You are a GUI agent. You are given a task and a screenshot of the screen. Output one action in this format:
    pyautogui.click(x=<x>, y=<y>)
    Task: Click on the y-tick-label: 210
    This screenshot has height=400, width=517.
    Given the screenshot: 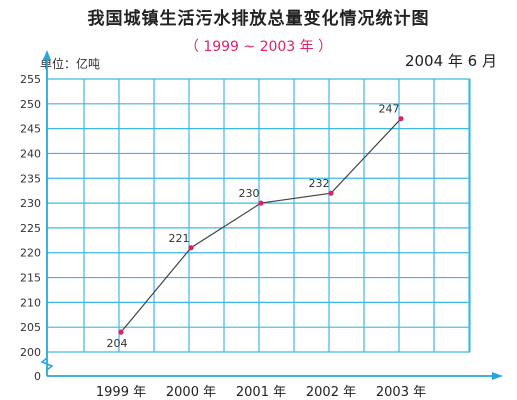 What is the action you would take?
    pyautogui.click(x=30, y=302)
    